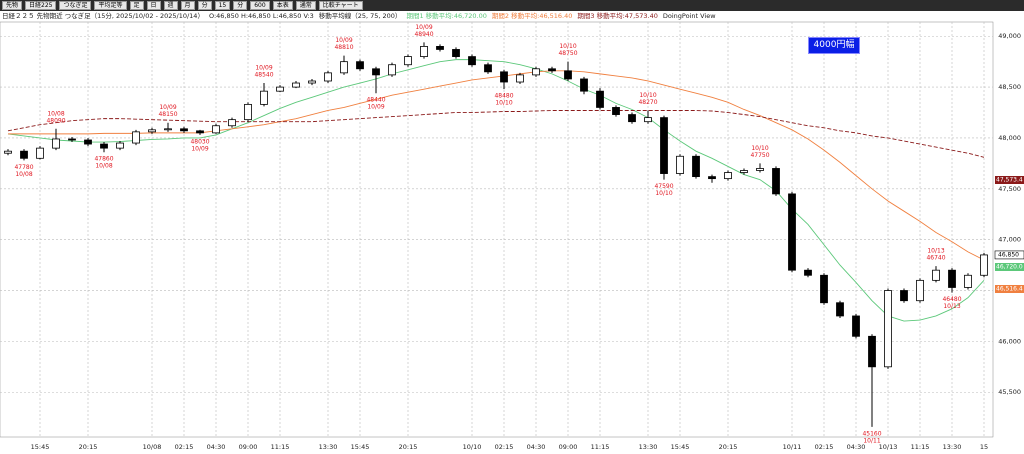 The height and width of the screenshot is (454, 1024). I want to click on brand: DoingPoint View, so click(689, 16).